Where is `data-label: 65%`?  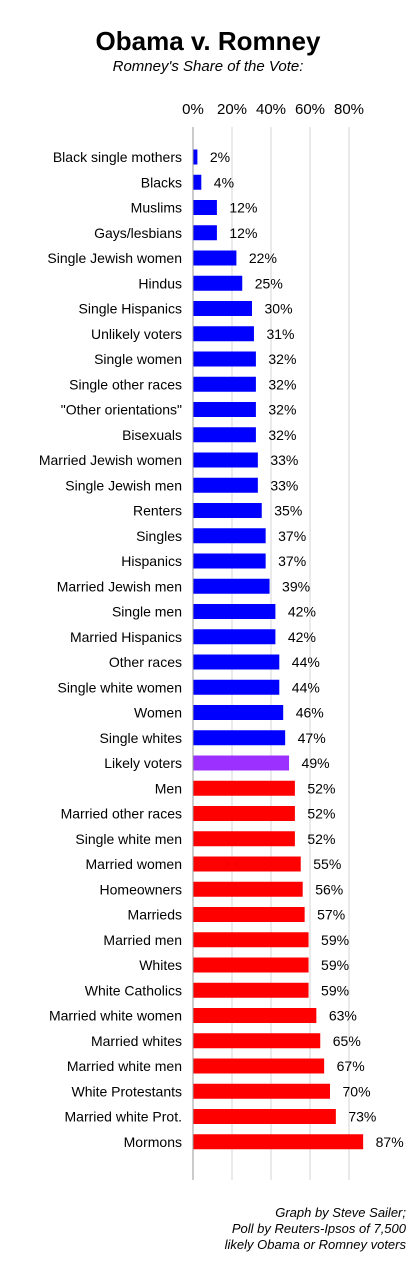 data-label: 65% is located at coordinates (347, 1041).